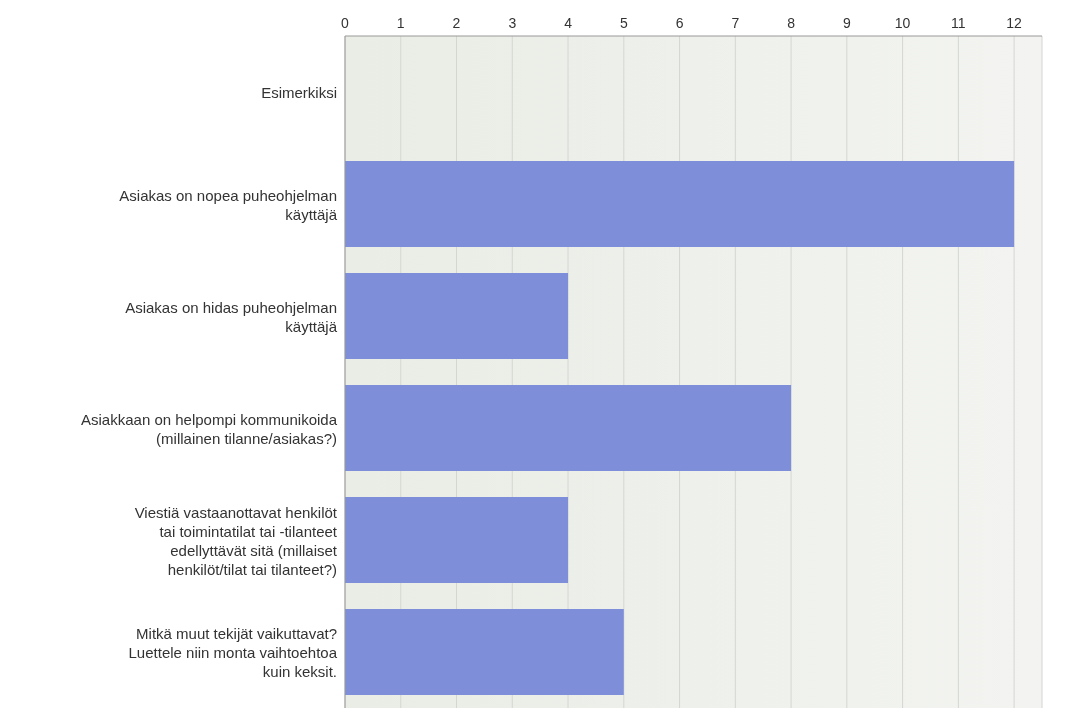 Image resolution: width=1070 pixels, height=716 pixels. Describe the element at coordinates (345, 23) in the screenshot. I see `x-tick-label: 0` at that location.